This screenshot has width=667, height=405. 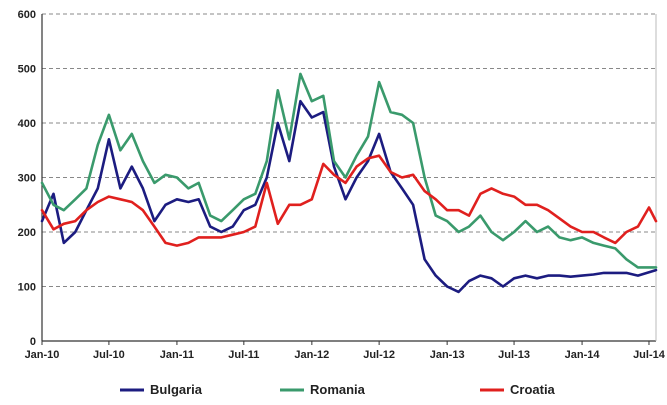 What do you see at coordinates (243, 355) in the screenshot?
I see `x-tick-label: Jul-11` at bounding box center [243, 355].